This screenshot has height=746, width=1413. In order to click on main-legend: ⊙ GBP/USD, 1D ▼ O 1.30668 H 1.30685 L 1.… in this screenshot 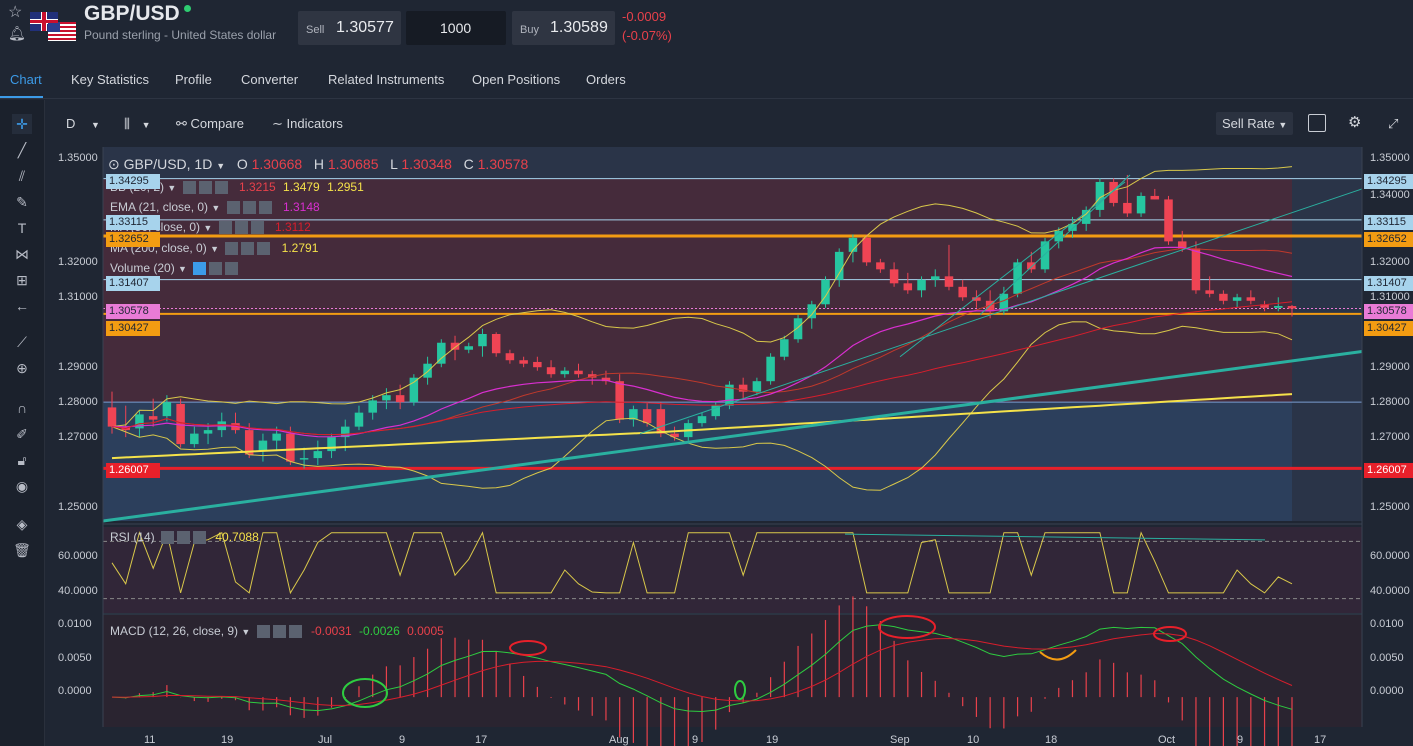, I will do `click(318, 164)`.